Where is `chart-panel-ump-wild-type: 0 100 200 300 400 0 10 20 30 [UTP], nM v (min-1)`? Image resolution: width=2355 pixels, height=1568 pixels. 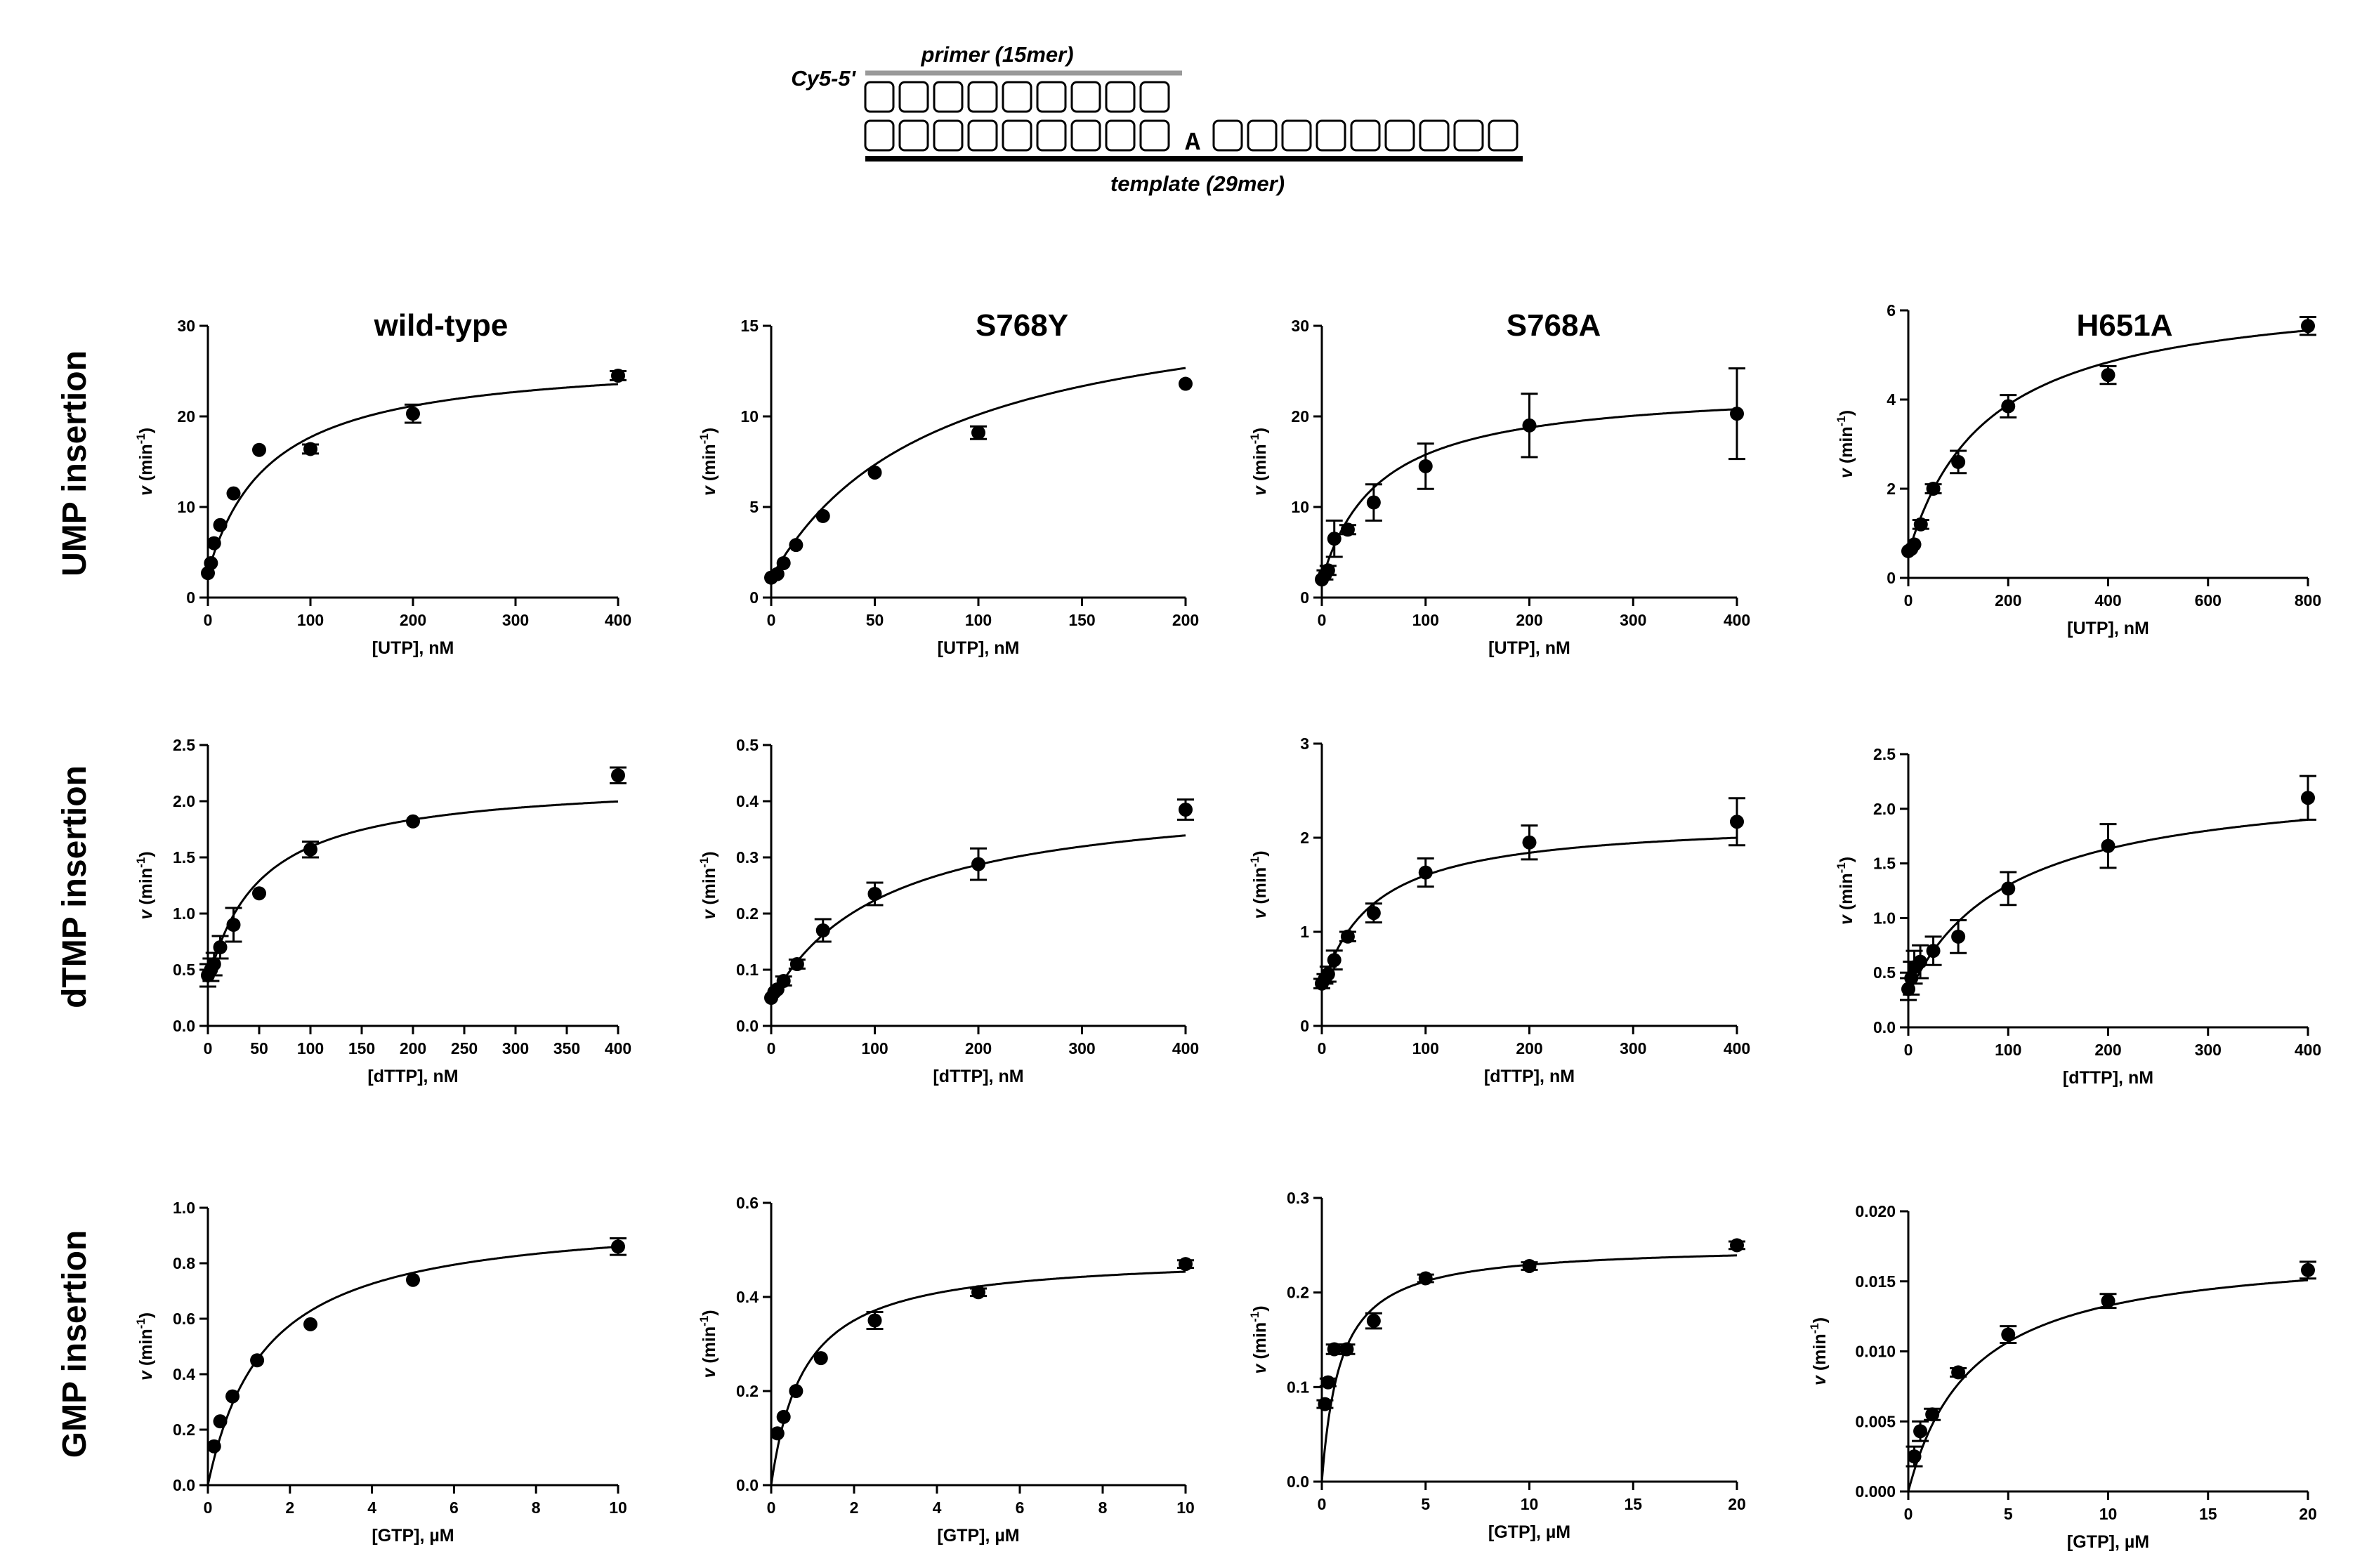
chart-panel-ump-wild-type: 0 100 200 300 400 0 10 20 30 [UTP], nM v (min-1) is located at coordinates (382, 487).